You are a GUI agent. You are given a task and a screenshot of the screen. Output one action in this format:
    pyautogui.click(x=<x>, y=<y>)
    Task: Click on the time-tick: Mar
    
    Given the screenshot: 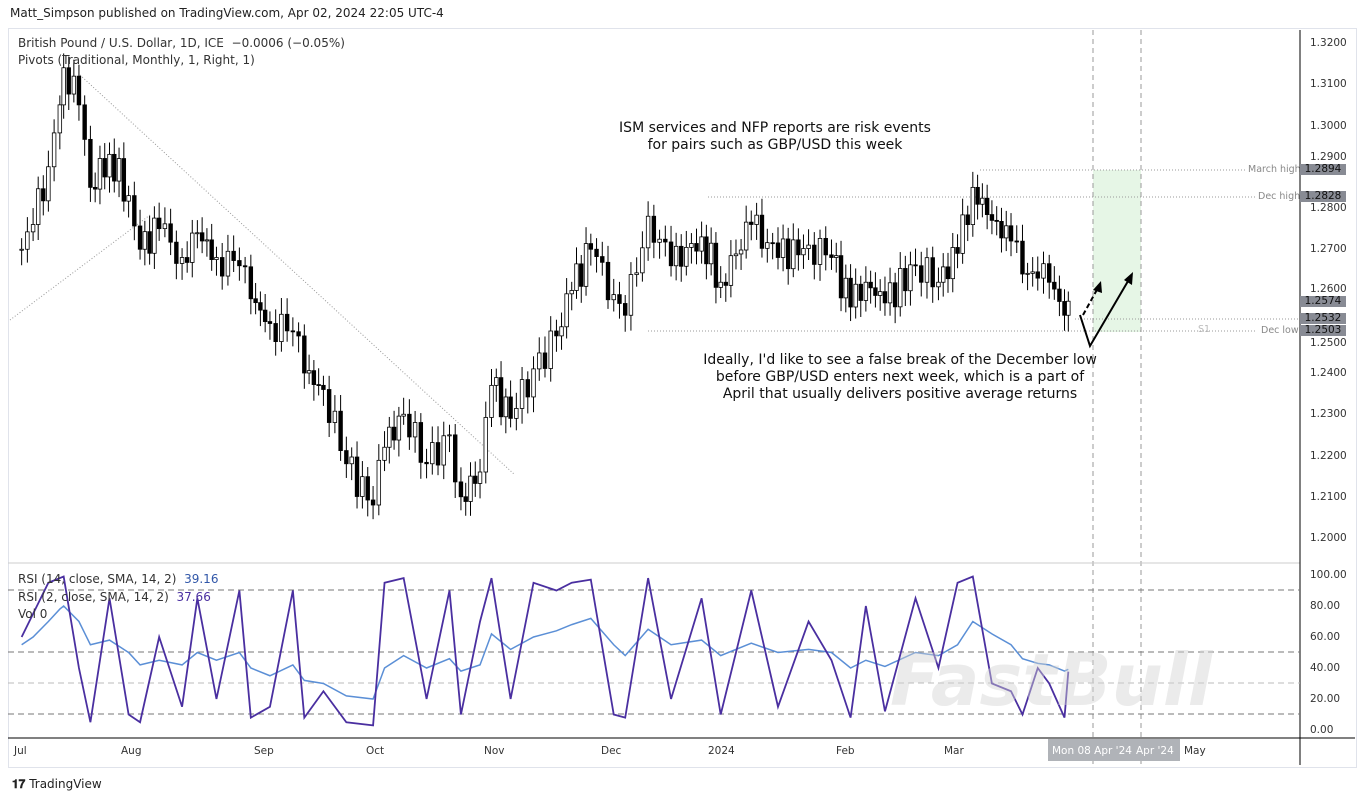 What is the action you would take?
    pyautogui.click(x=954, y=751)
    